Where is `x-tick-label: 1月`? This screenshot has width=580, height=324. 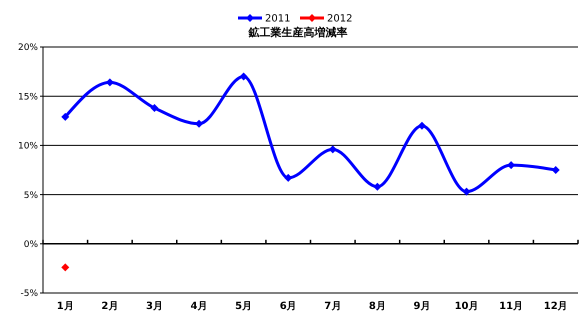 x-tick-label: 1月 is located at coordinates (65, 306).